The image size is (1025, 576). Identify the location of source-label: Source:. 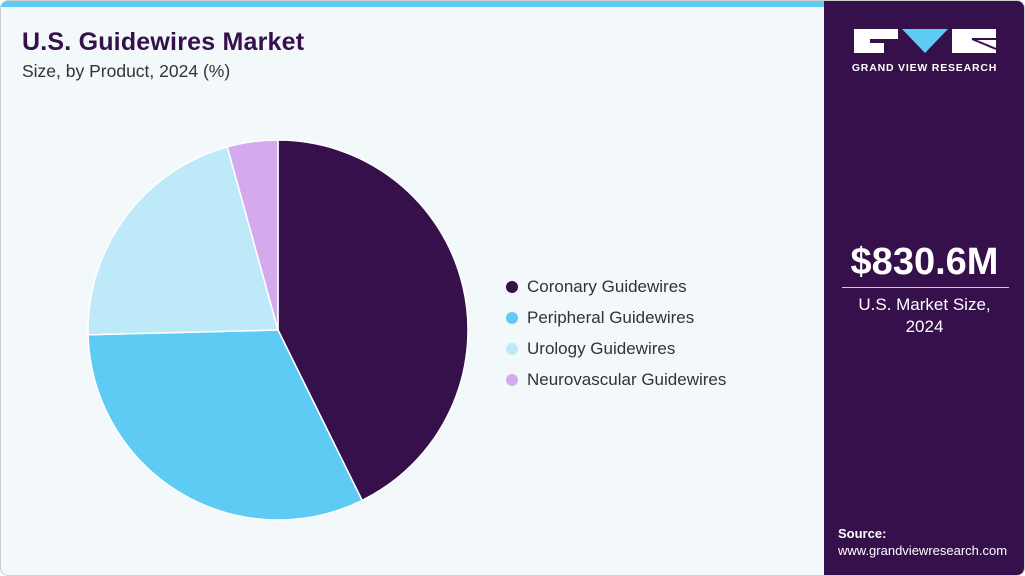
(862, 533).